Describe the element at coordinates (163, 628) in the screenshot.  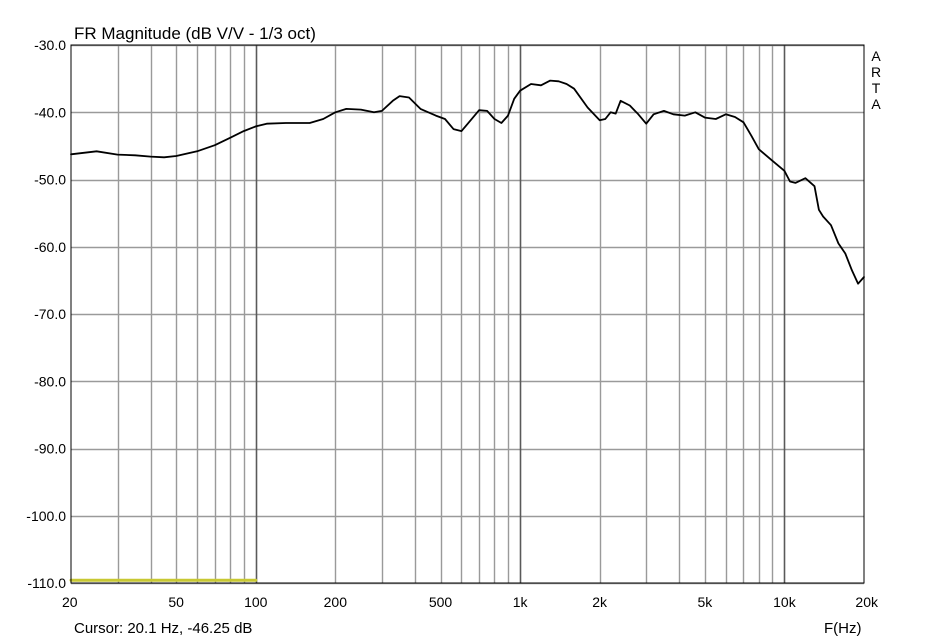
I see `cursor-readout: Cursor: 20.1 Hz, -46.25 dB` at that location.